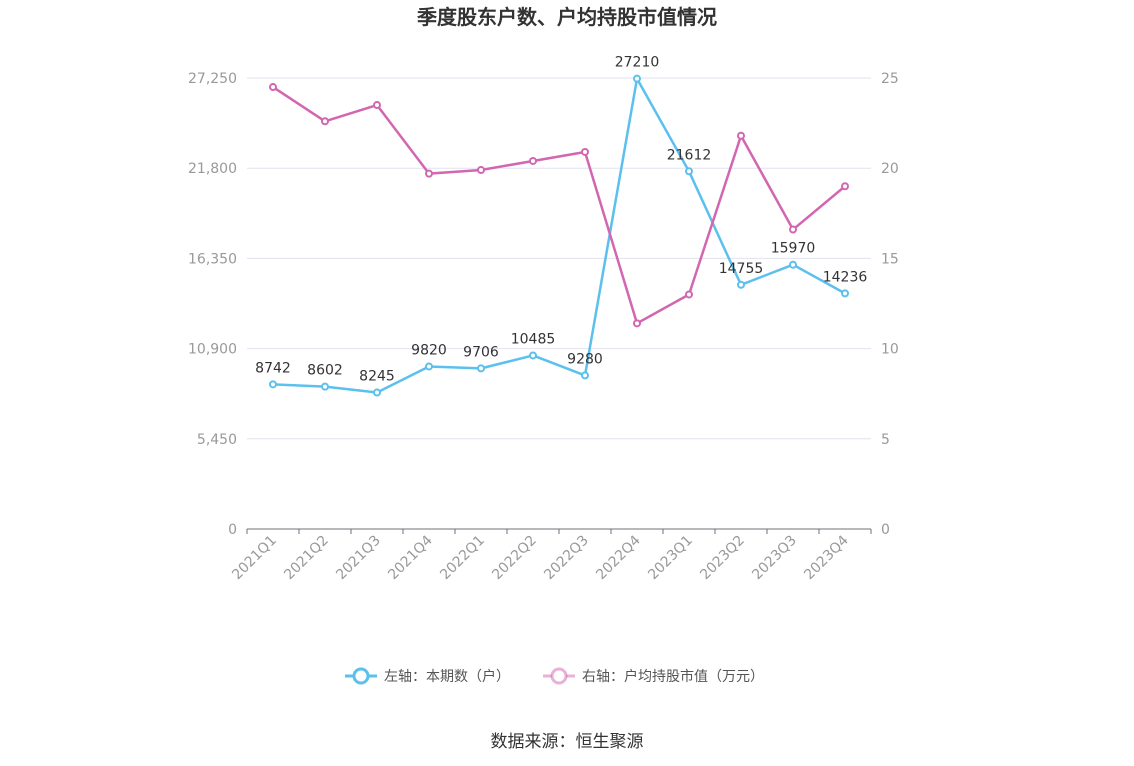  Describe the element at coordinates (673, 676) in the screenshot. I see `legend-right-label: 右轴：户均持股市值（万元）` at that location.